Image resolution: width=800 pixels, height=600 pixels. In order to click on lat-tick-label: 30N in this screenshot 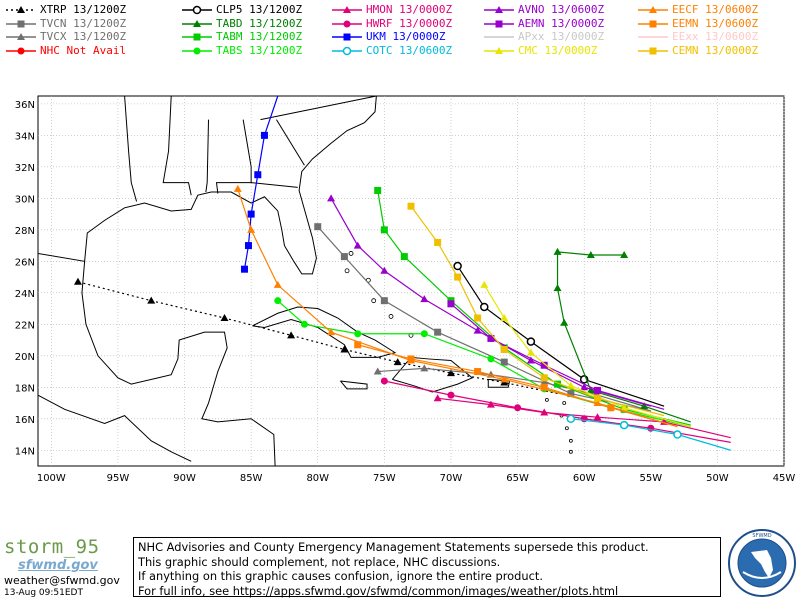, I will do `click(25, 199)`.